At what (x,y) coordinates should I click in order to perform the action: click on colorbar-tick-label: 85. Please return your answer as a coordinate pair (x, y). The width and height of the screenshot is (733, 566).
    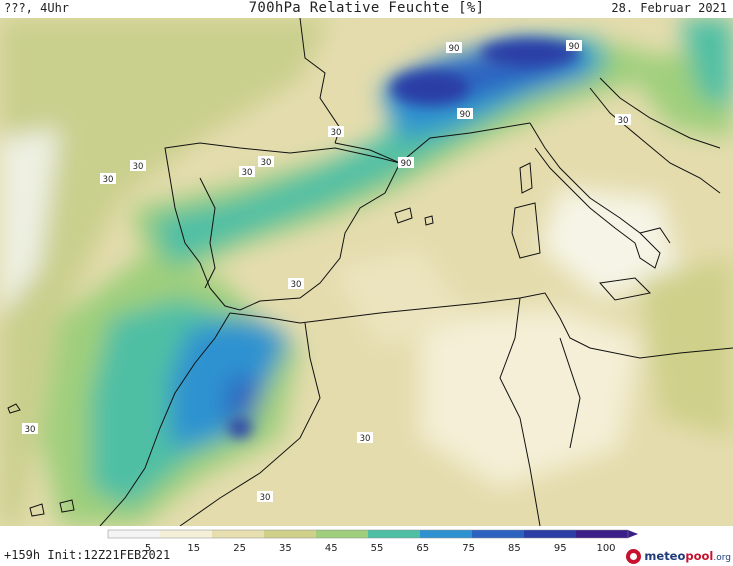
    Looking at the image, I should click on (514, 548).